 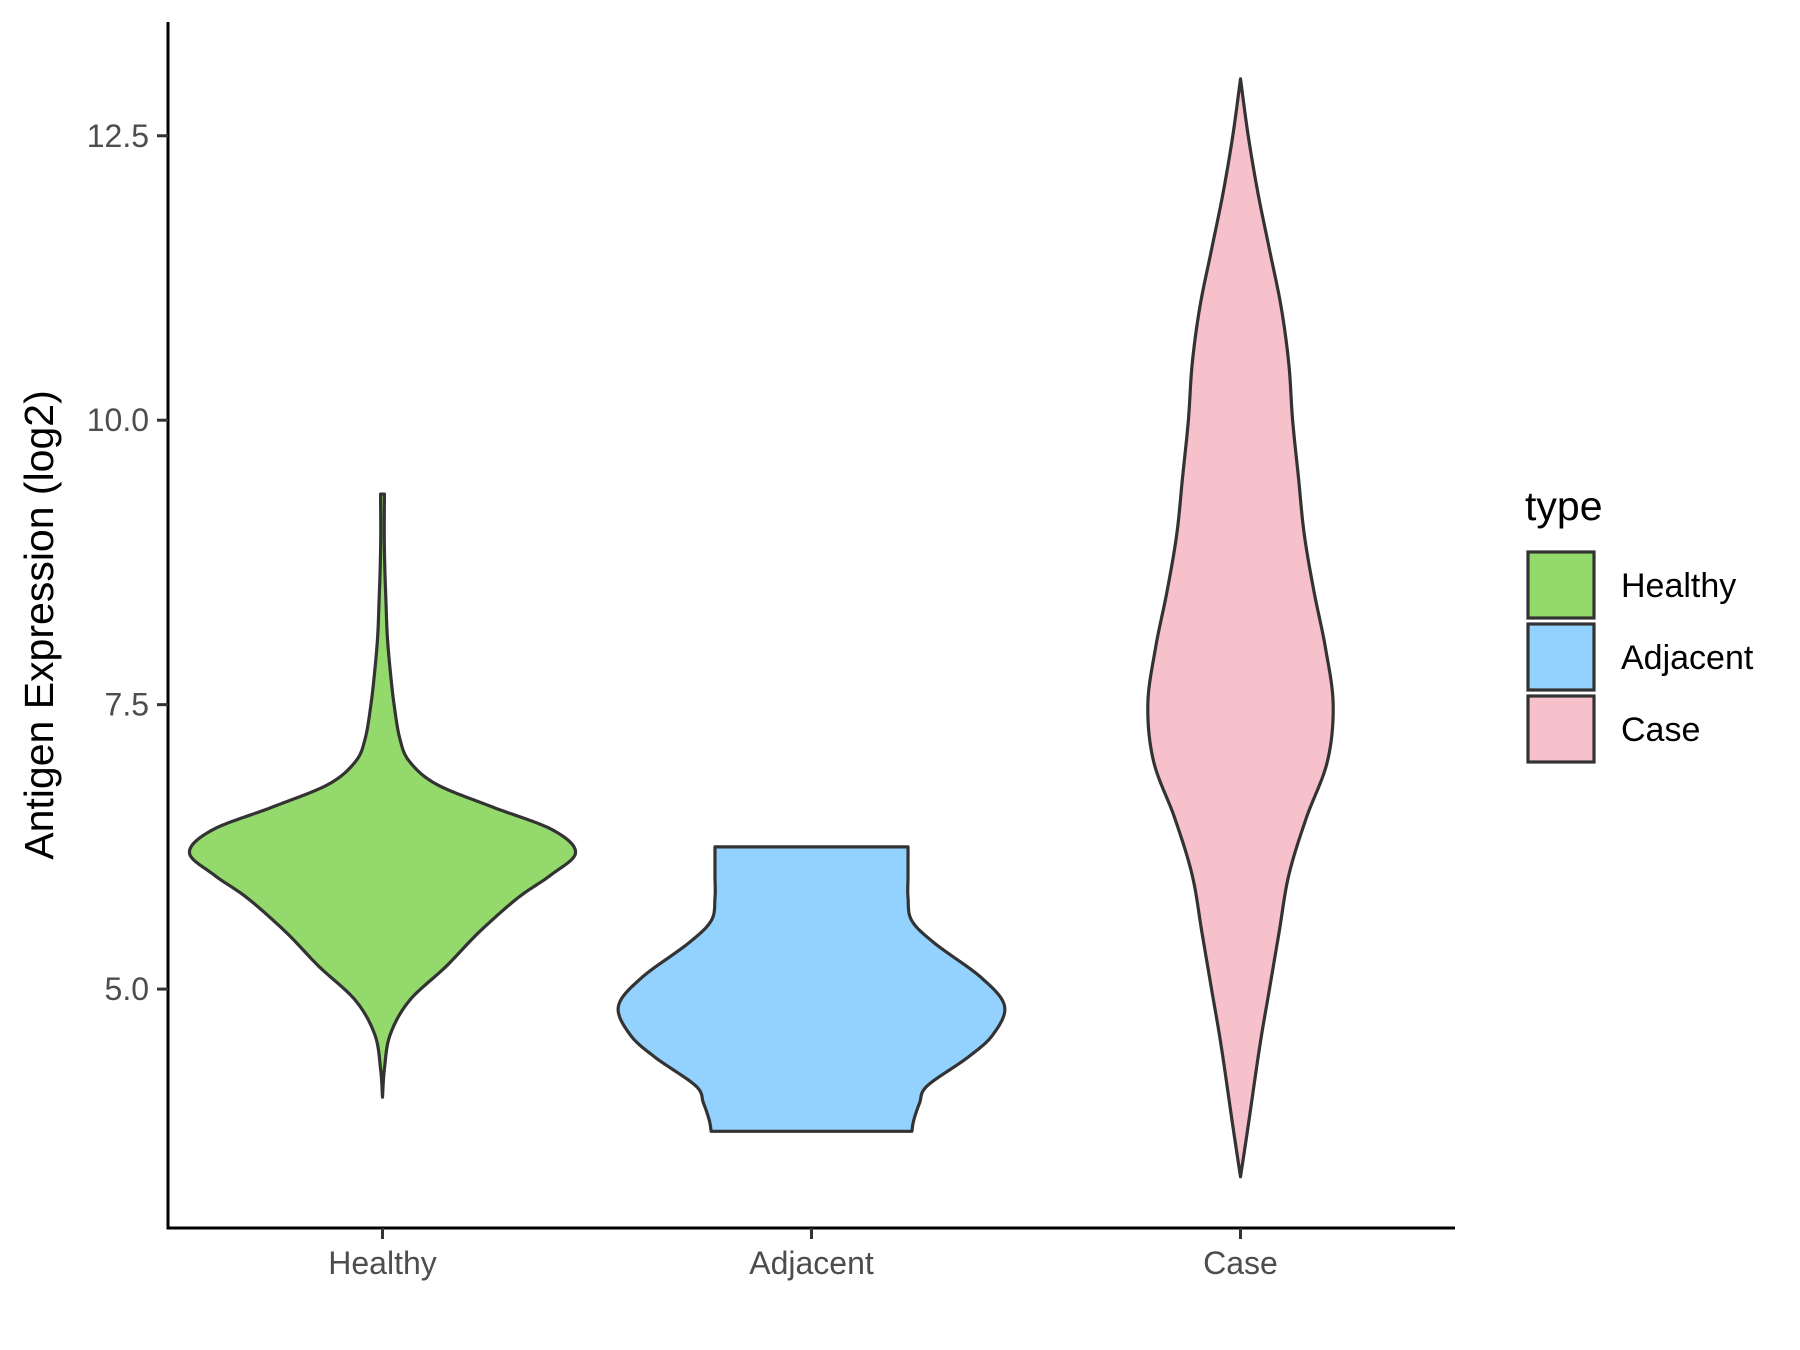 I want to click on violin-healthy, so click(x=382, y=795).